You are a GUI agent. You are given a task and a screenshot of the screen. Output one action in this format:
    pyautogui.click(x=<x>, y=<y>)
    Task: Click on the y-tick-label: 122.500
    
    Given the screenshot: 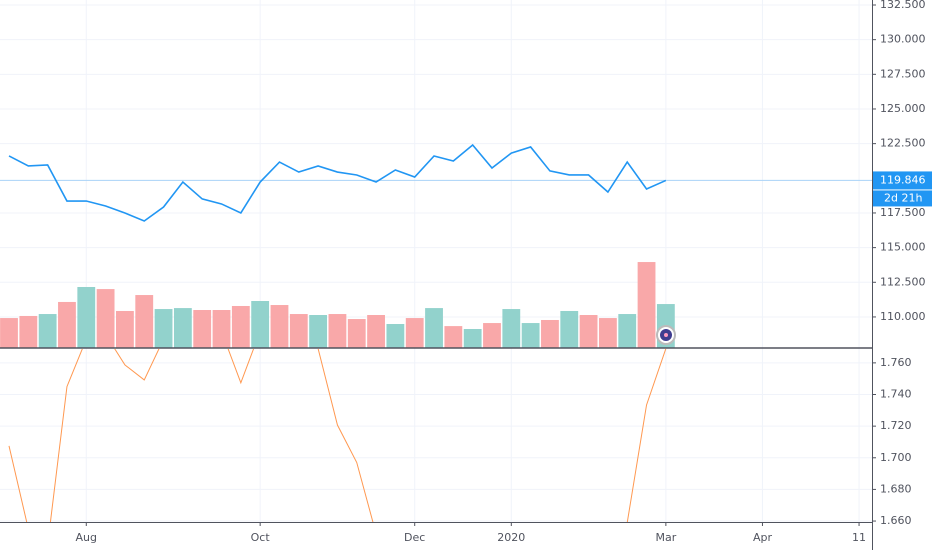 What is the action you would take?
    pyautogui.click(x=903, y=143)
    